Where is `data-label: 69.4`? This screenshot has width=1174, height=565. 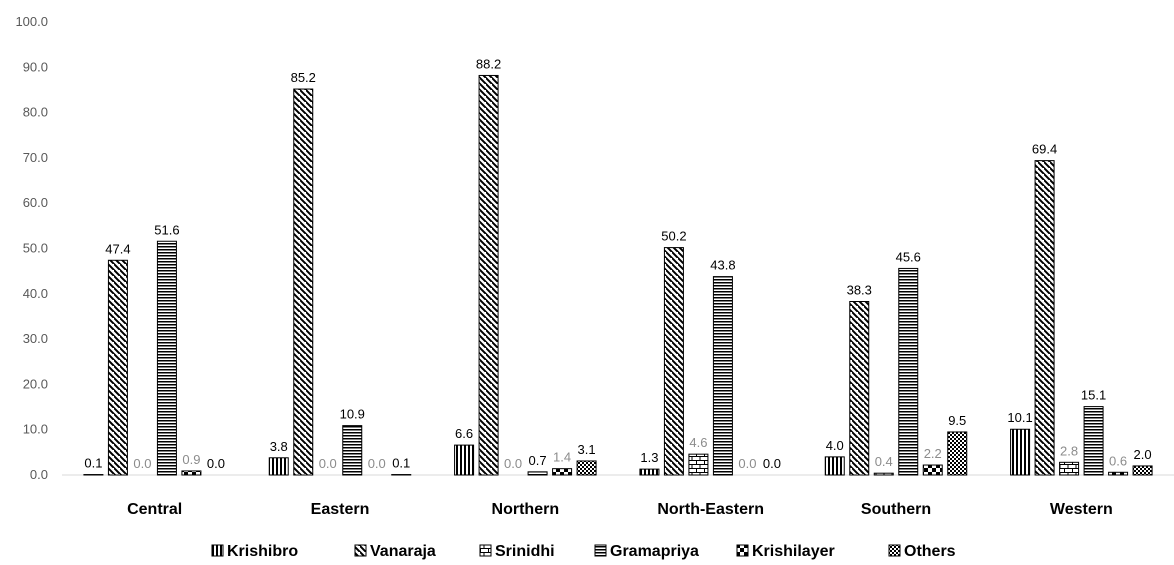
data-label: 69.4 is located at coordinates (1044, 149).